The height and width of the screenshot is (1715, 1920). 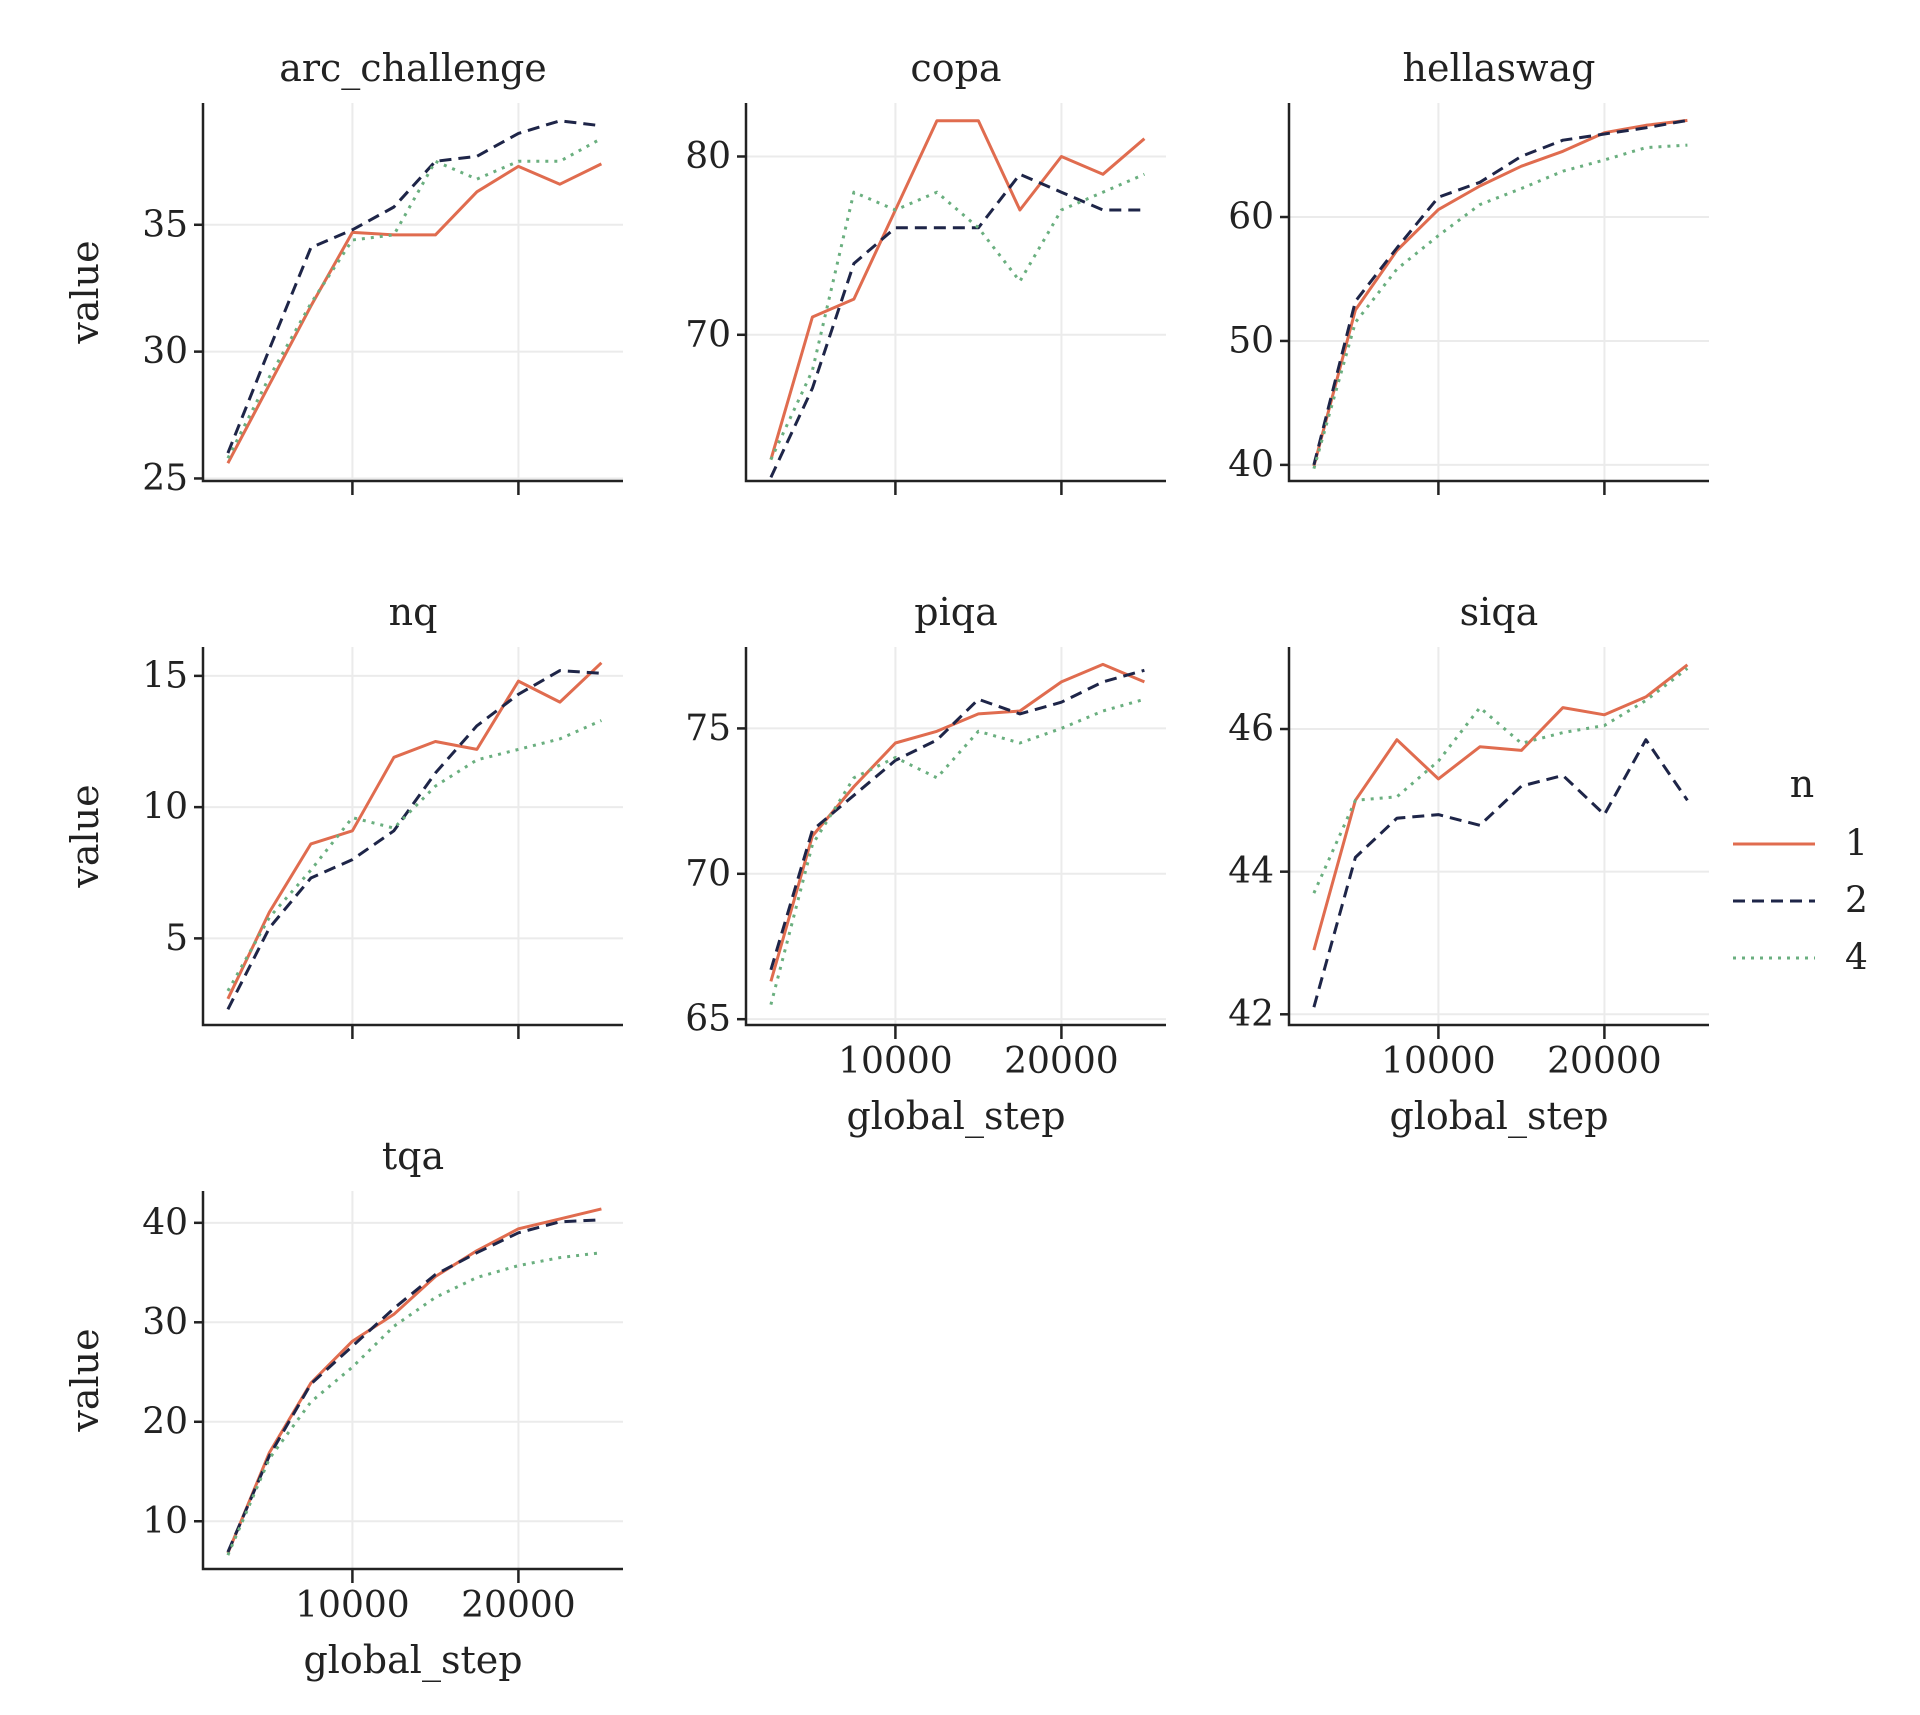 What do you see at coordinates (165, 1421) in the screenshot?
I see `y-tick-label: 20` at bounding box center [165, 1421].